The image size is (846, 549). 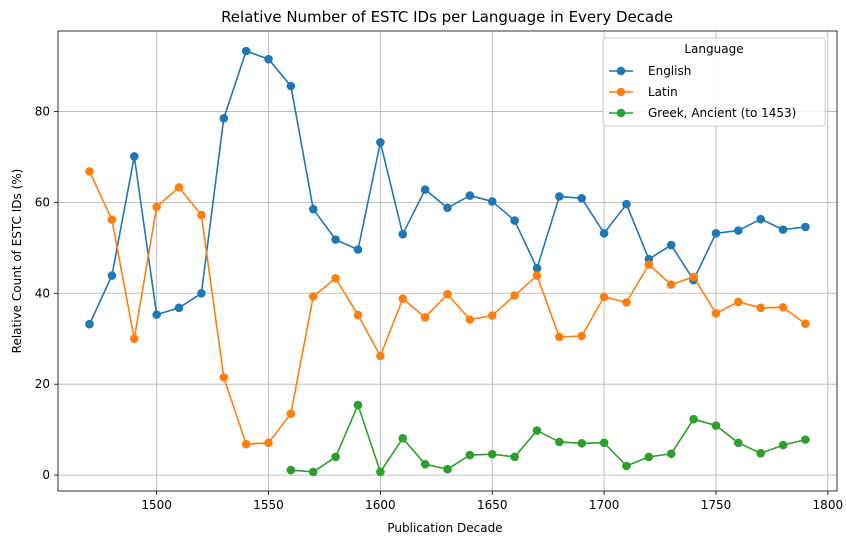 I want to click on y-tick-label: 40, so click(x=42, y=293).